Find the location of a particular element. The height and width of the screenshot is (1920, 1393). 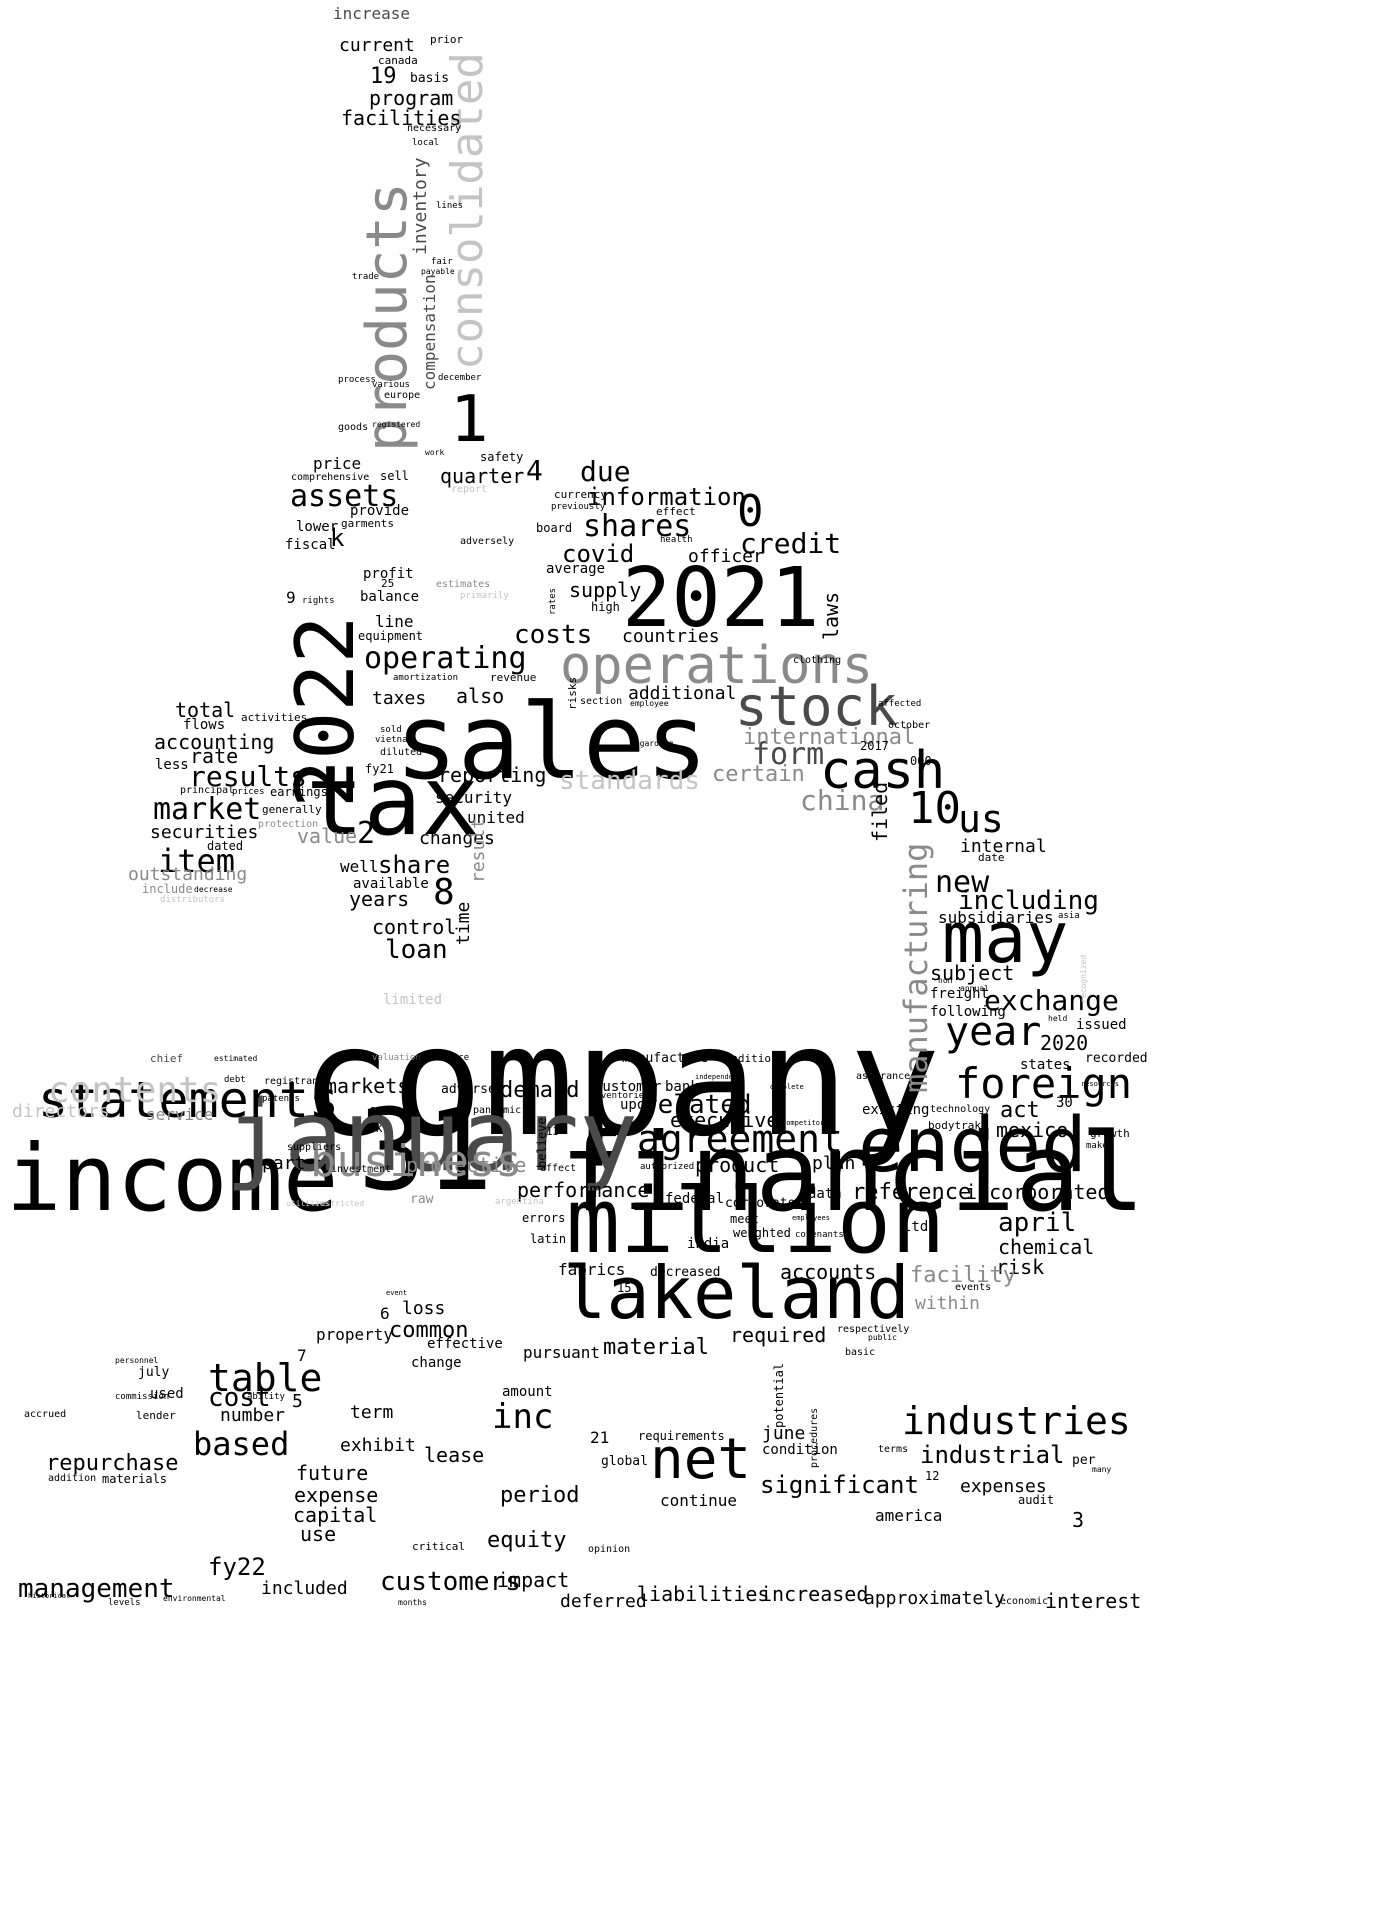

word-restricted: restricted is located at coordinates (340, 1203).